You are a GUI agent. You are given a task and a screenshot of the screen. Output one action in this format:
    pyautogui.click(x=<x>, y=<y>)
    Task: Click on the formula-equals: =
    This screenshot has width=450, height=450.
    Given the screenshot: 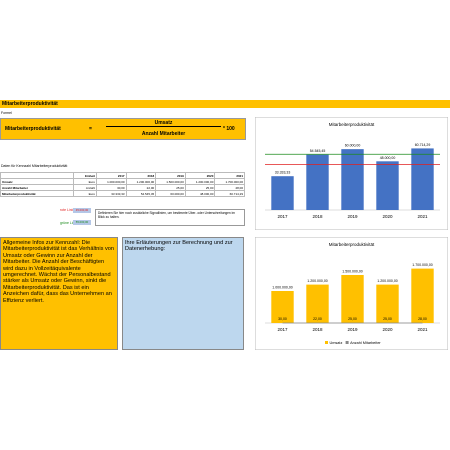 What is the action you would take?
    pyautogui.click(x=90, y=129)
    